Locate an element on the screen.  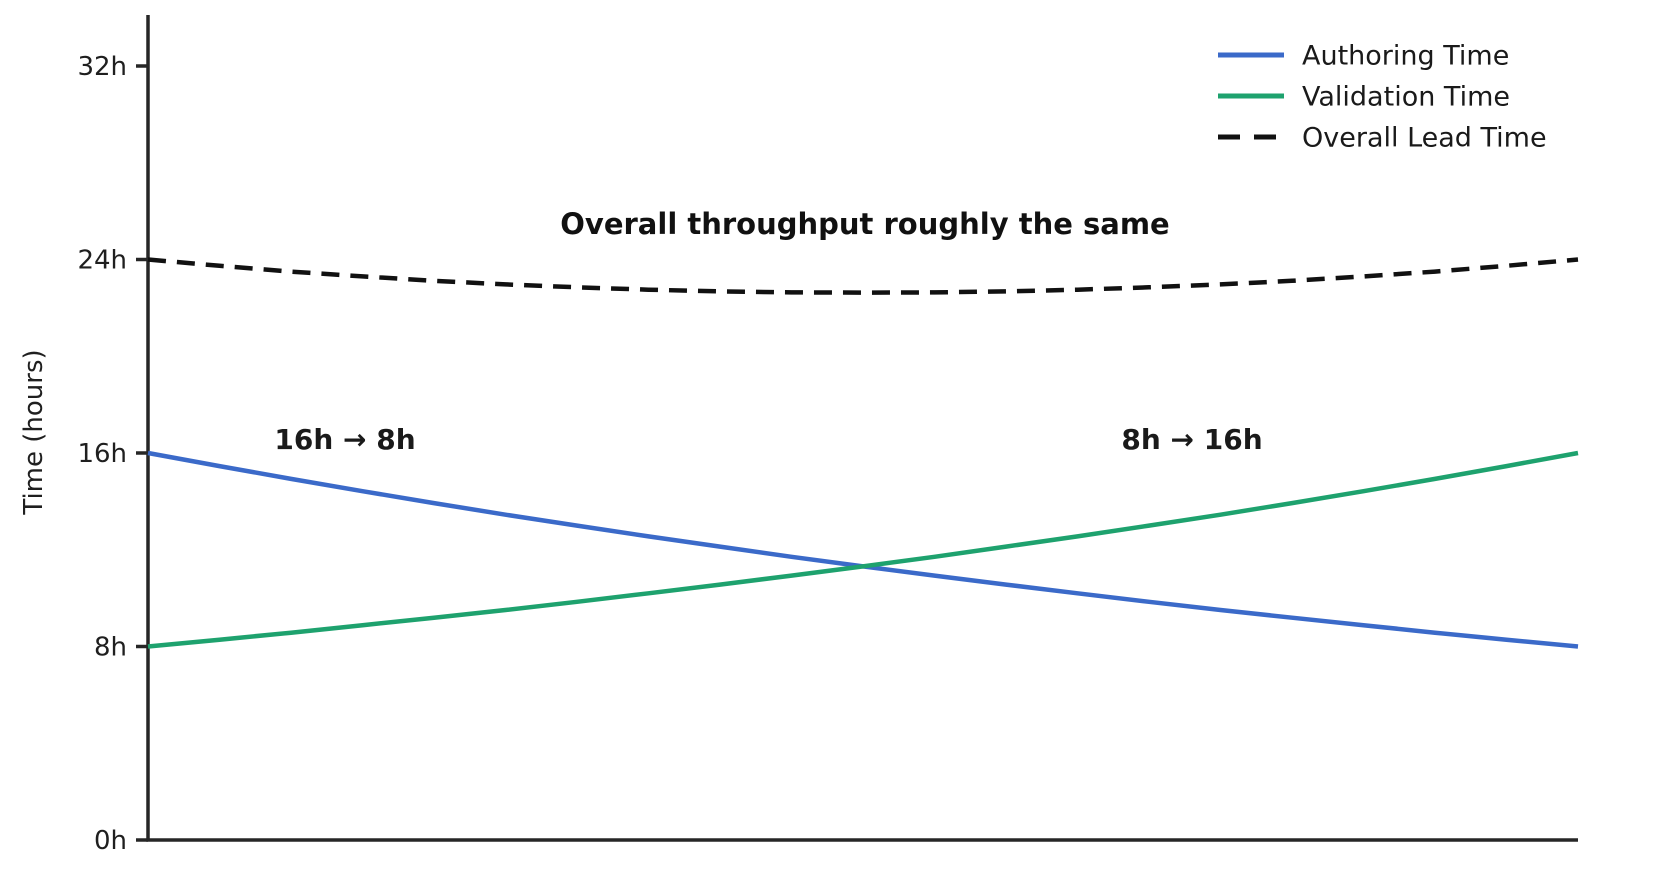
y-tick-24h: 24h is located at coordinates (102, 261).